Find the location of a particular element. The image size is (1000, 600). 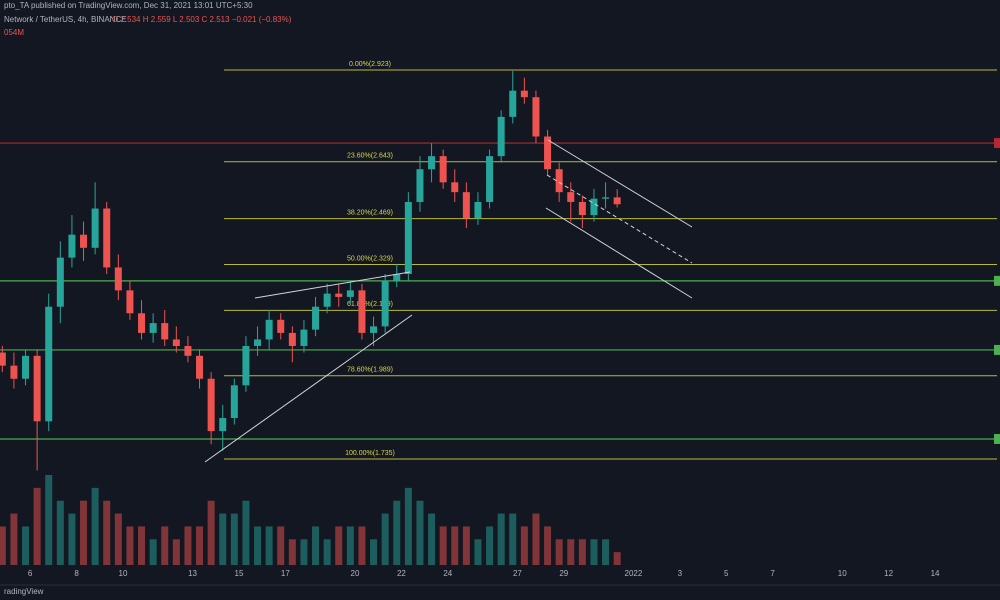

fib-label: 61.80%(2.189) is located at coordinates (370, 304).